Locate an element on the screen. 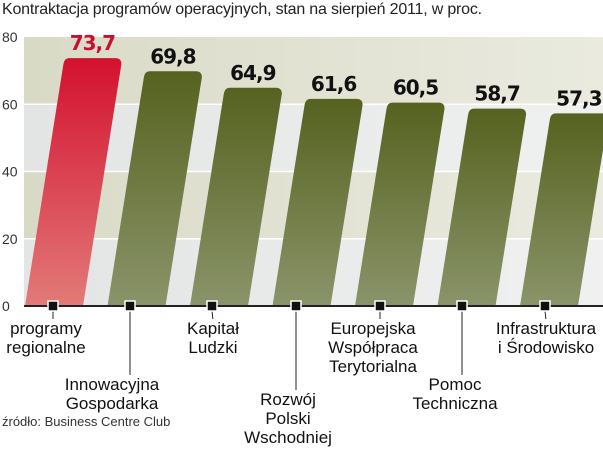  category-label-line: Wschodniej is located at coordinates (288, 437).